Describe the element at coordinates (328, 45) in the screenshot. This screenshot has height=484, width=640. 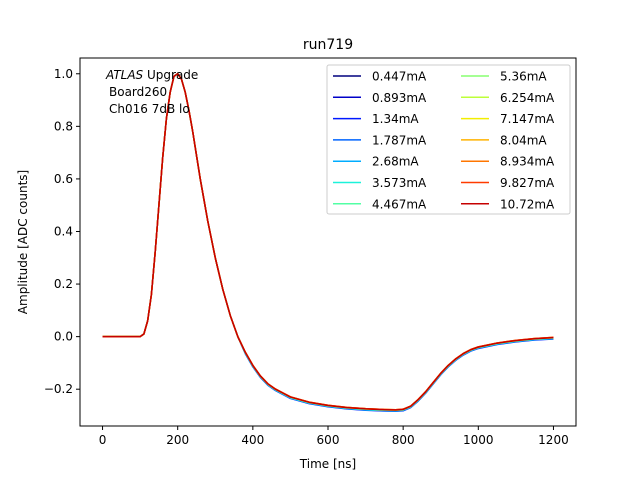
I see `chart-title: run719` at that location.